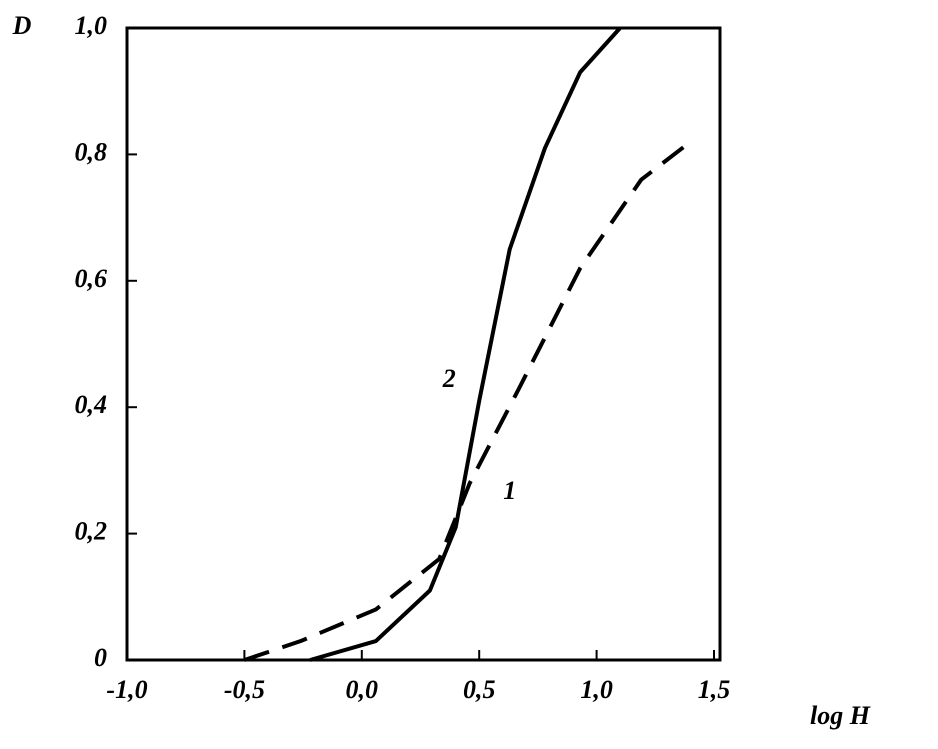 The image size is (938, 749). I want to click on x-tick-label: 0,0, so click(362, 689).